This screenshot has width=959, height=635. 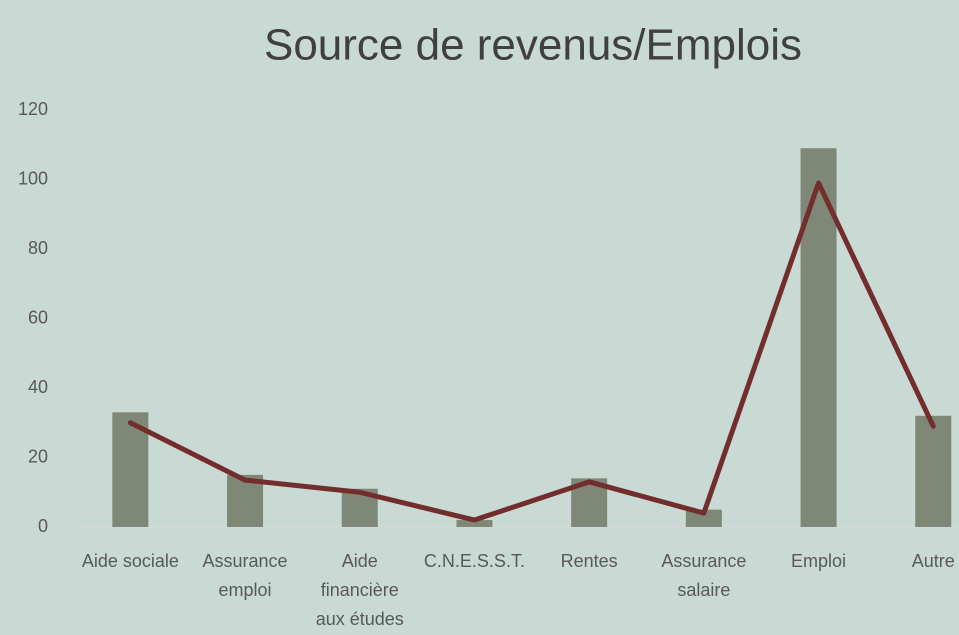 What do you see at coordinates (703, 575) in the screenshot?
I see `x-tick-label: Assurance salaire` at bounding box center [703, 575].